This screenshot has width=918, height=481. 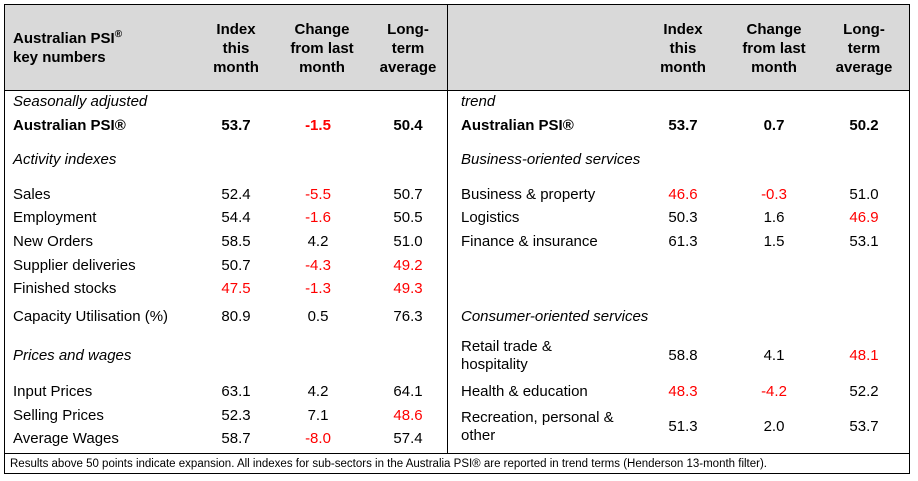 I want to click on row-average: 50.7, so click(x=408, y=194).